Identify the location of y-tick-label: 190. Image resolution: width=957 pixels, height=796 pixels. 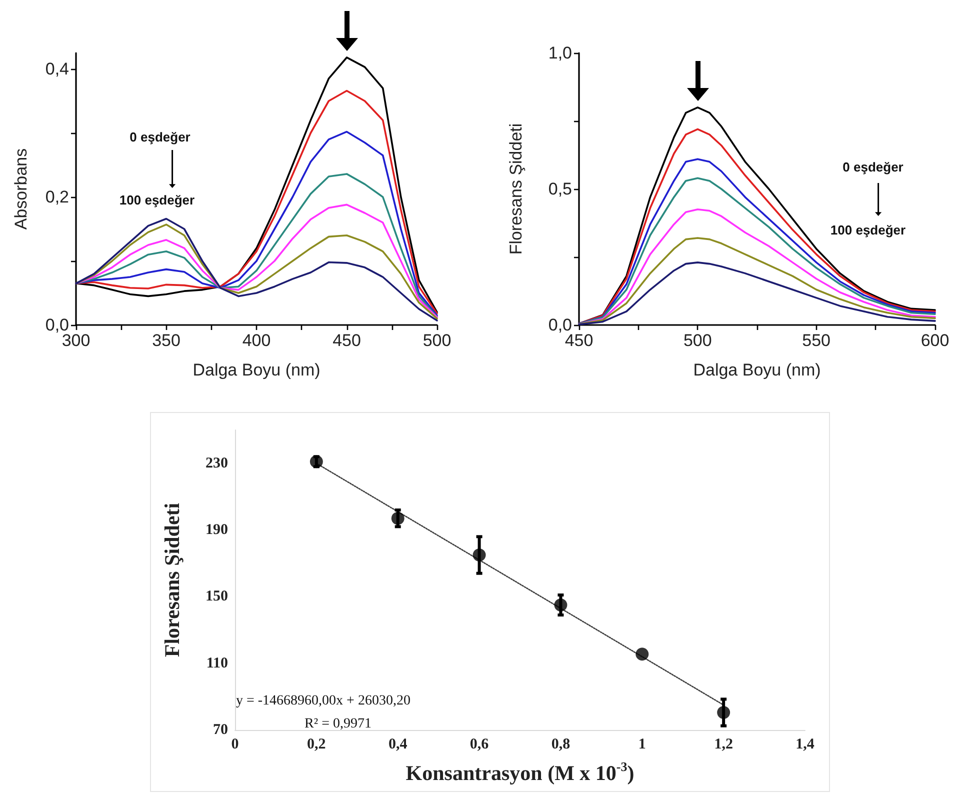
(217, 530).